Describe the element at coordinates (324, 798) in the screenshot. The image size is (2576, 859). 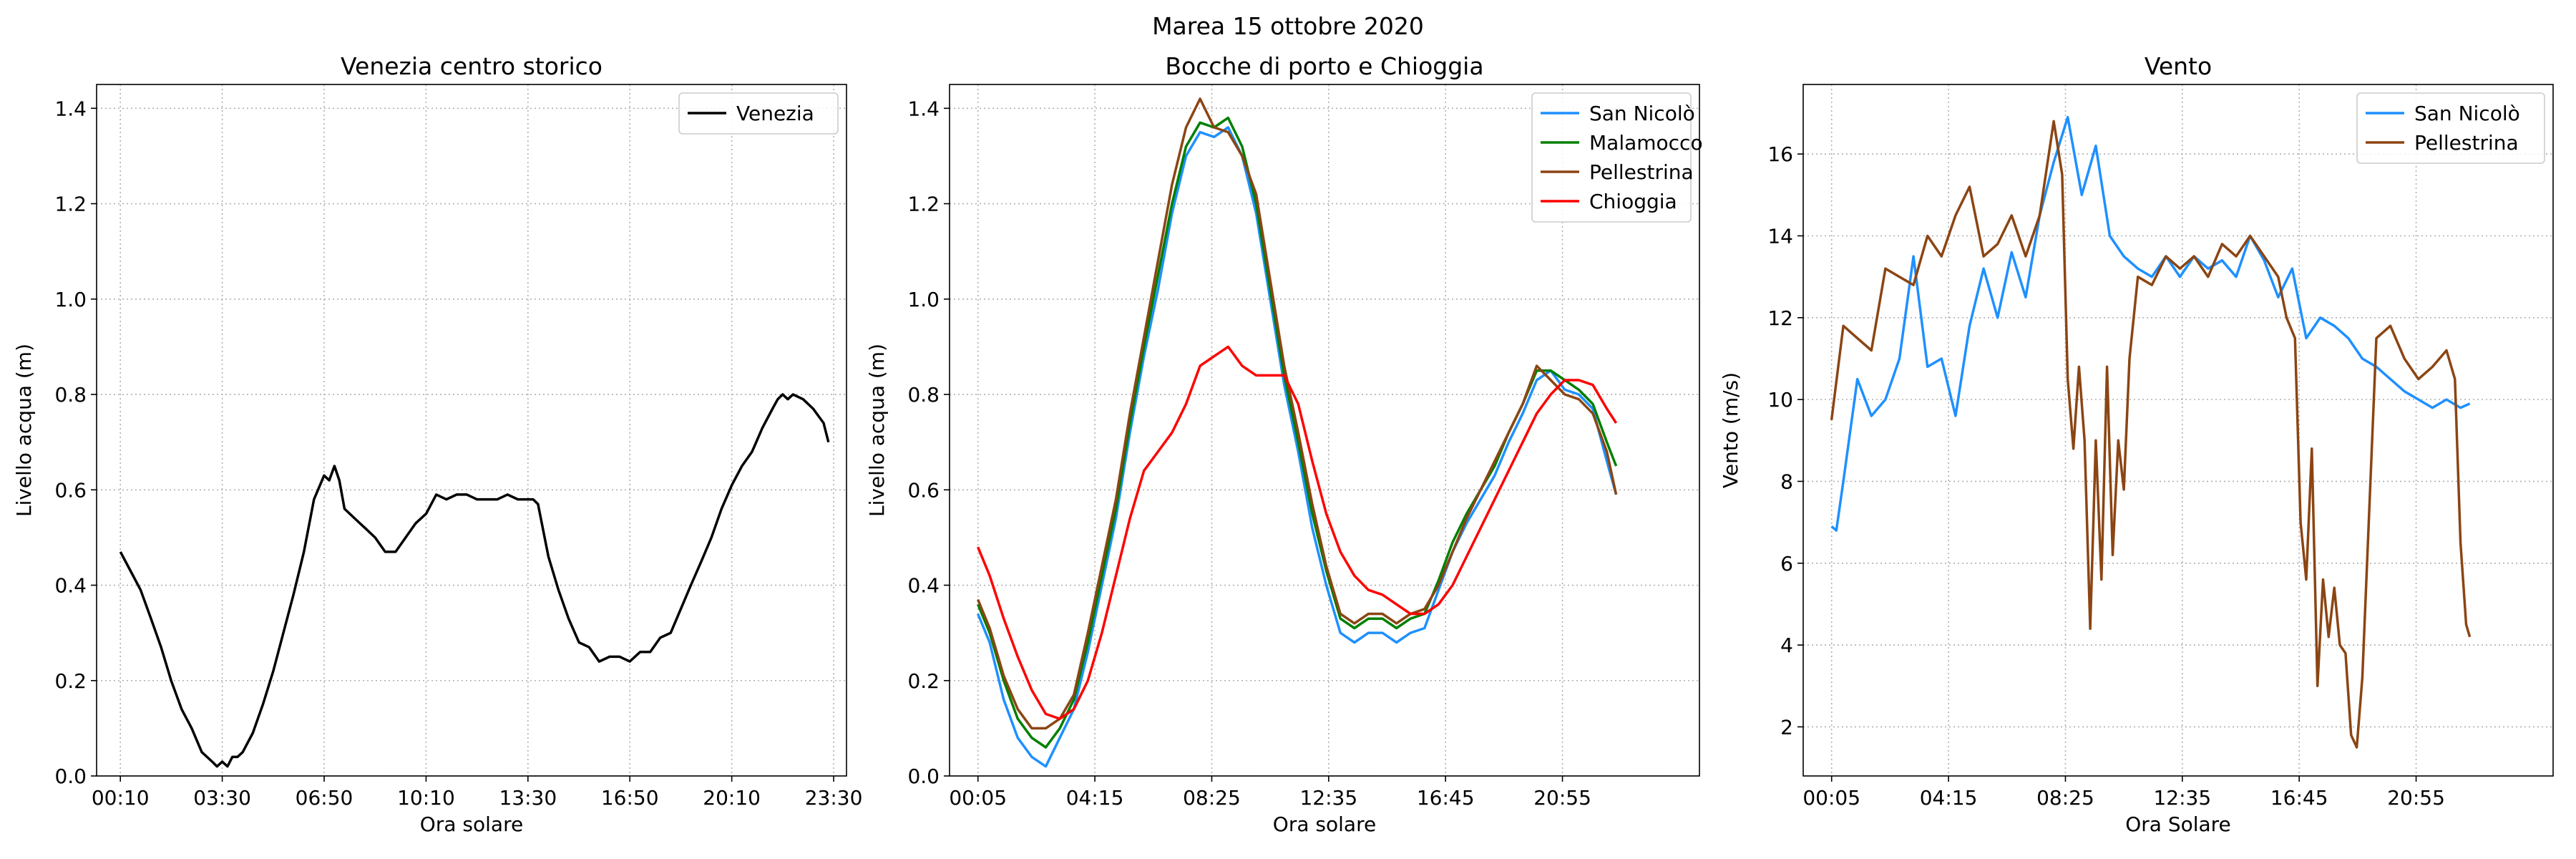
I see `x-tick-label: 06:50` at that location.